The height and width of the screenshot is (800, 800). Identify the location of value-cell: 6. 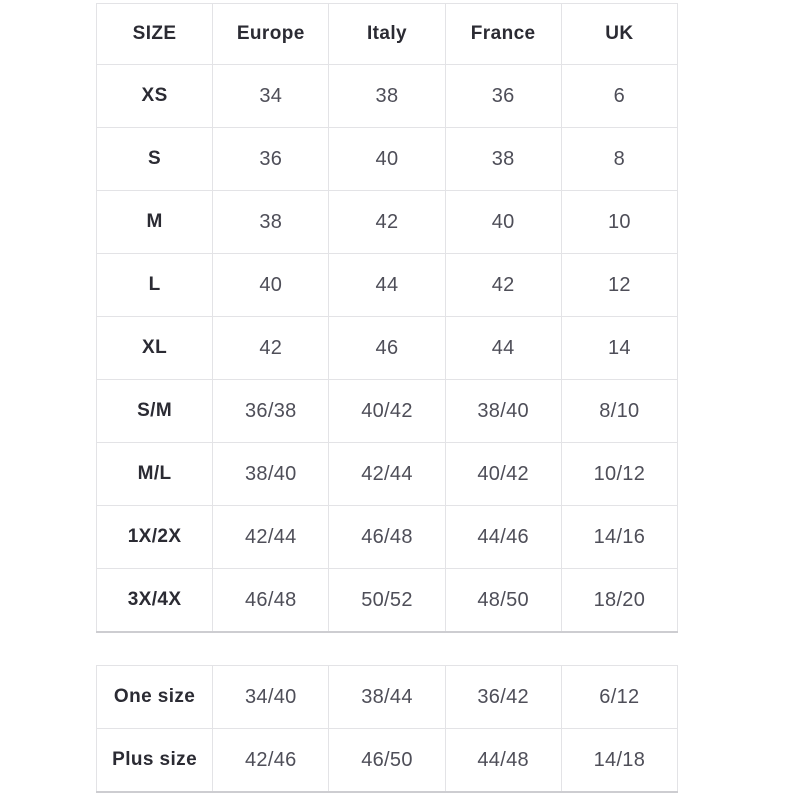
(619, 96).